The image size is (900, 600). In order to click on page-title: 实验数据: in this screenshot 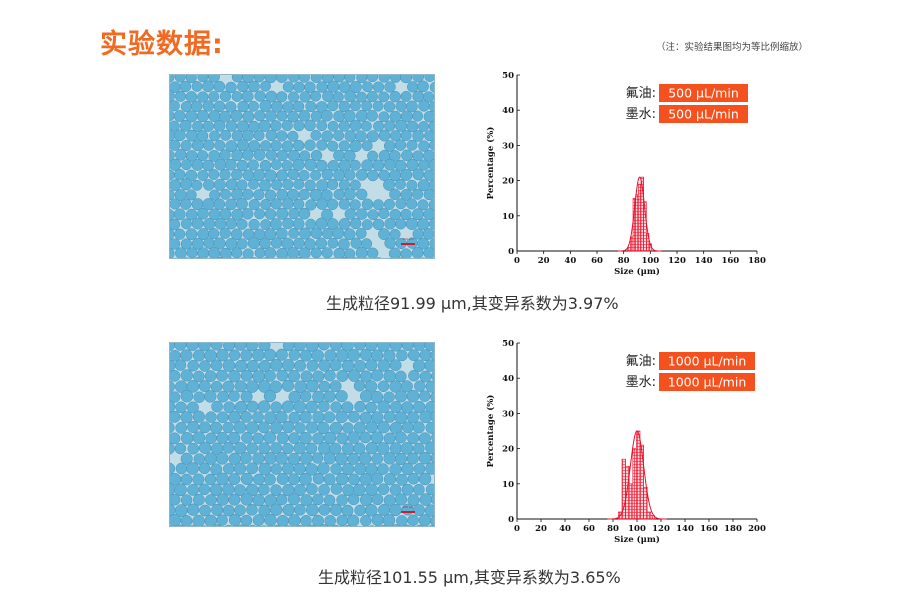, I will do `click(162, 44)`.